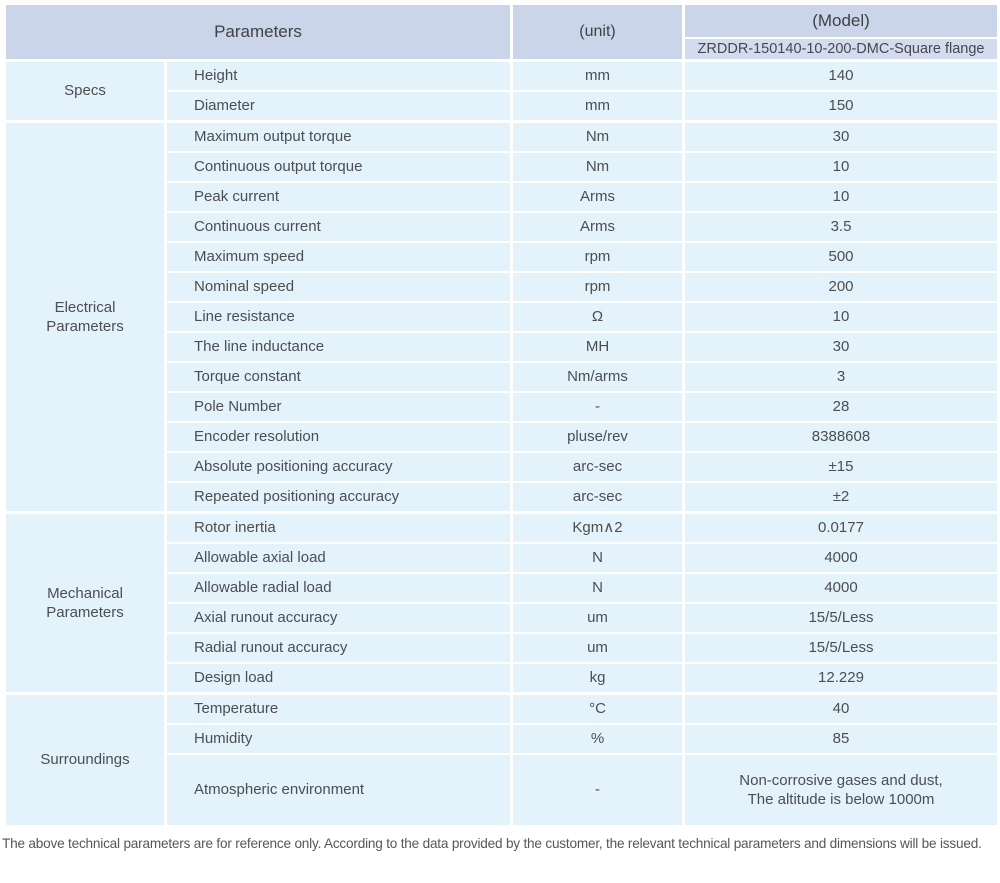 Image resolution: width=1000 pixels, height=883 pixels. Describe the element at coordinates (338, 377) in the screenshot. I see `name-cell: Torque constant` at that location.